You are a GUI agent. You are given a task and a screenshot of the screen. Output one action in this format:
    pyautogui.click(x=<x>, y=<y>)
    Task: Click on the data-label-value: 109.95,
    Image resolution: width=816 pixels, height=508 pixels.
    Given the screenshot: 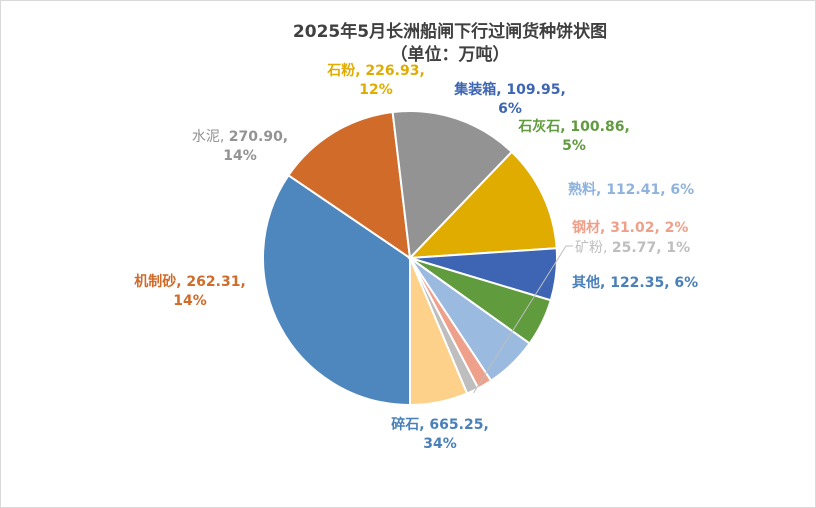 What is the action you would take?
    pyautogui.click(x=535, y=90)
    